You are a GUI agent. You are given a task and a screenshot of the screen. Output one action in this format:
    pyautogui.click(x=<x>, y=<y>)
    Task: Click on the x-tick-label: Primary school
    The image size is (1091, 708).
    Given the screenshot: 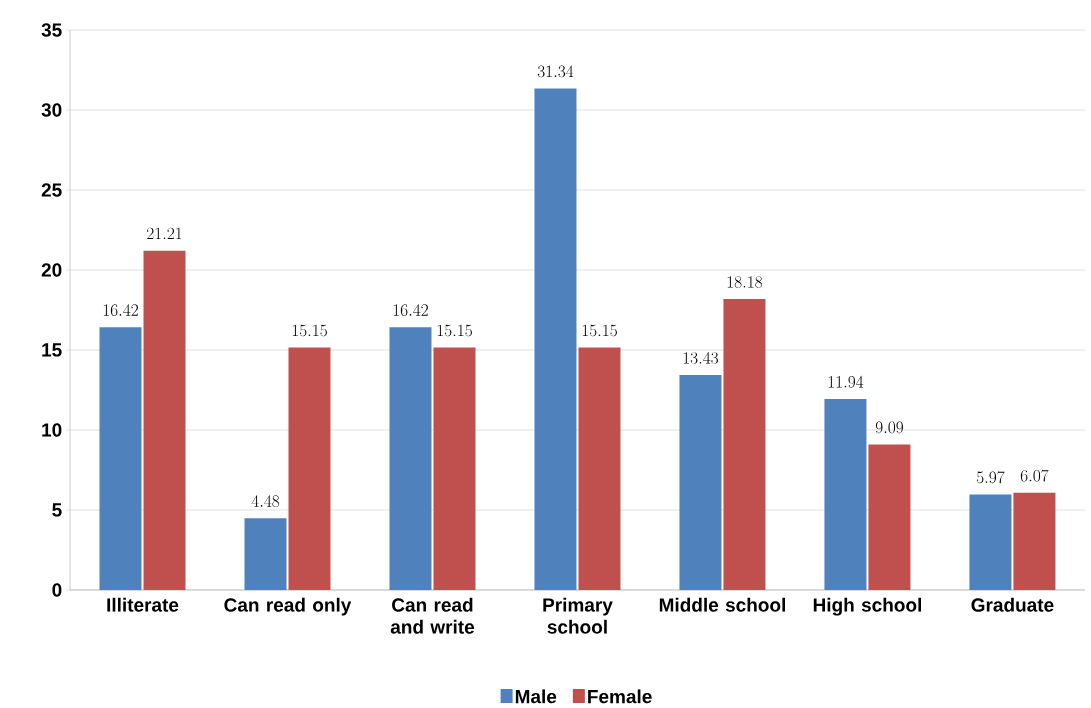 What is the action you would take?
    pyautogui.click(x=578, y=615)
    